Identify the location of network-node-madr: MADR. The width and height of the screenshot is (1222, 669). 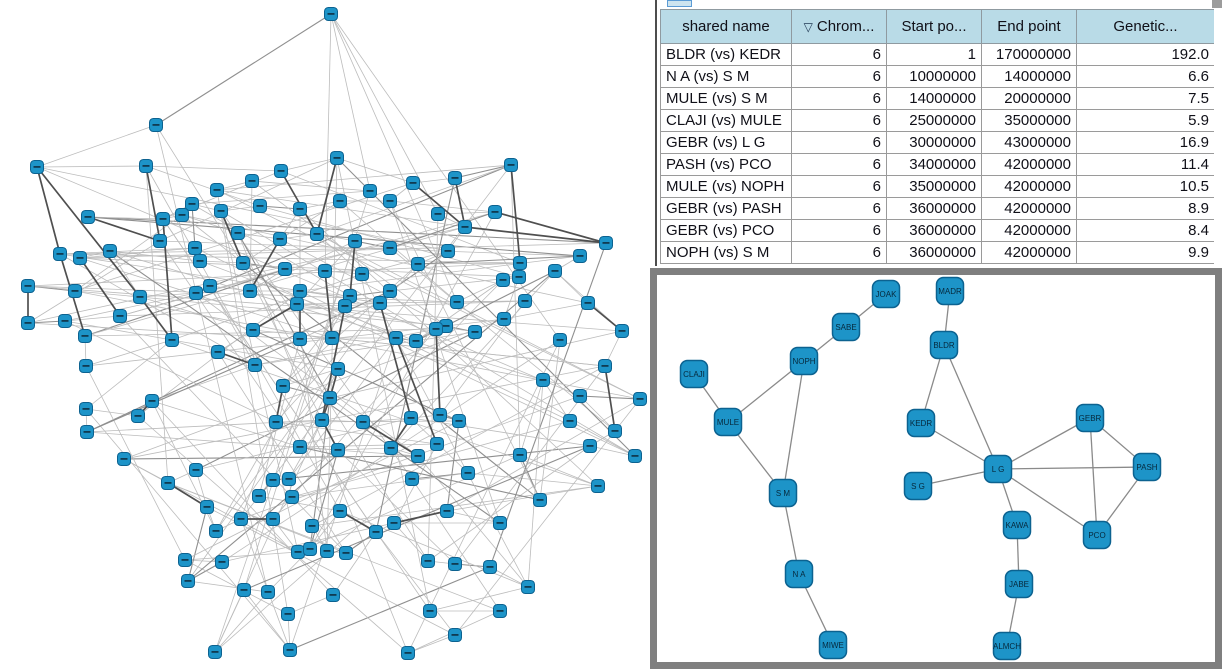
(950, 291).